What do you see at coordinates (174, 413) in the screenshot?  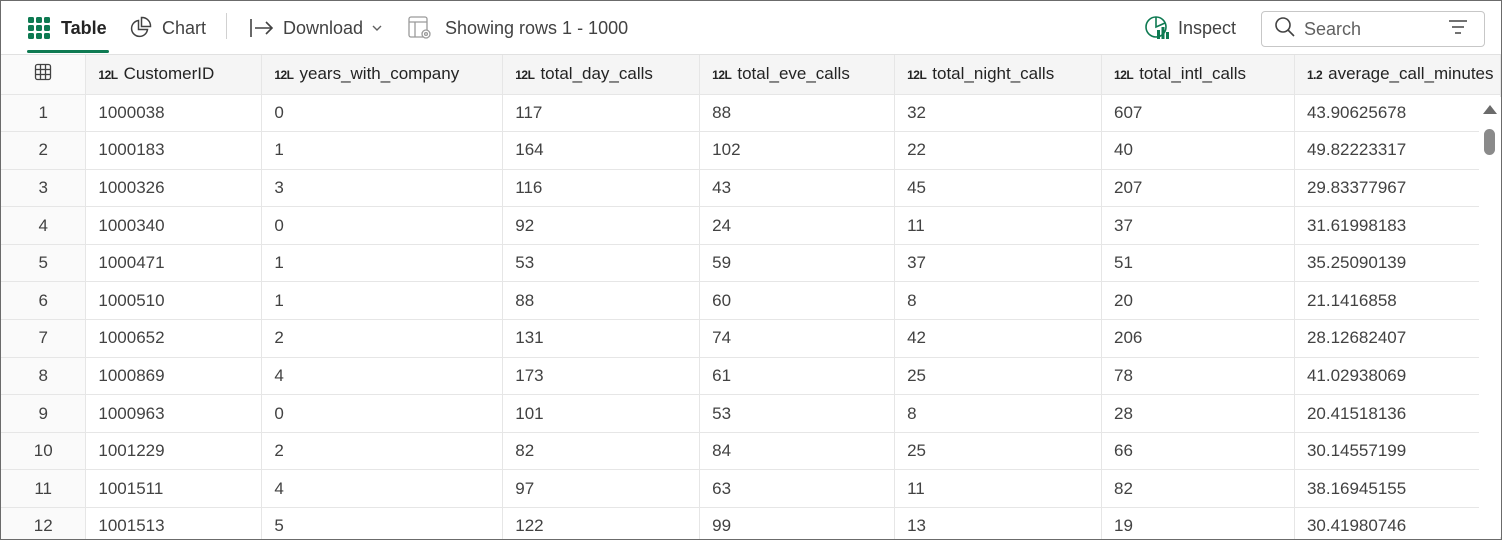 I see `table-cell: 1000963` at bounding box center [174, 413].